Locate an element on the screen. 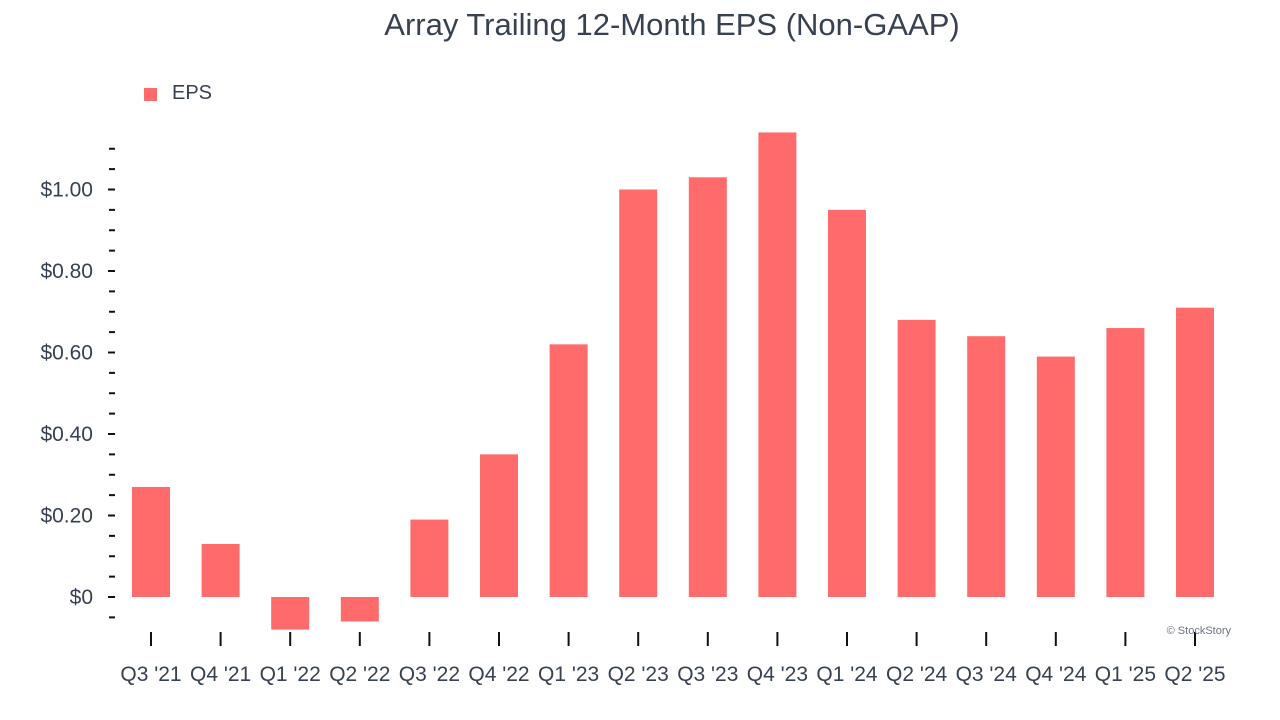  x-tick-label: Q4 '24 is located at coordinates (1056, 674).